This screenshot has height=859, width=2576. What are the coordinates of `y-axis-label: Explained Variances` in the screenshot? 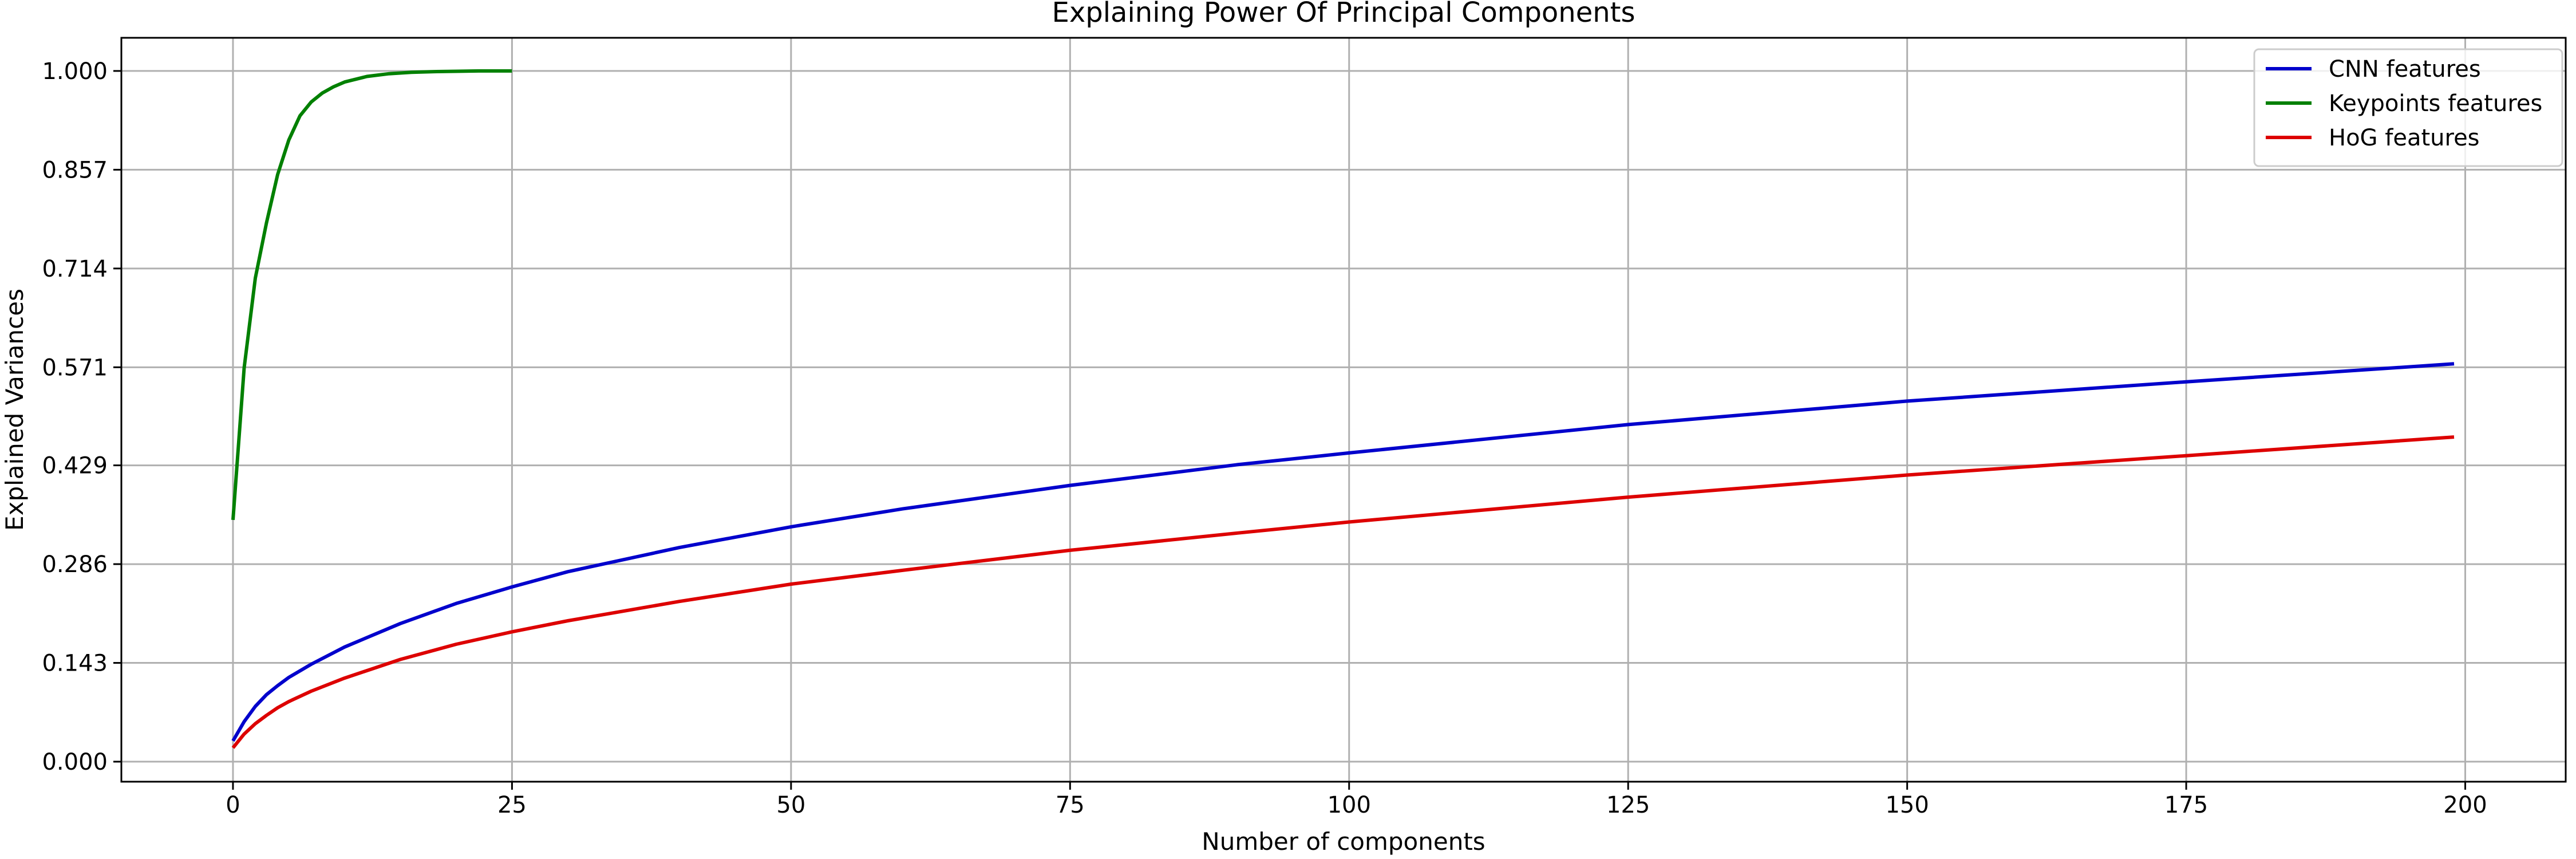 It's located at (15, 410).